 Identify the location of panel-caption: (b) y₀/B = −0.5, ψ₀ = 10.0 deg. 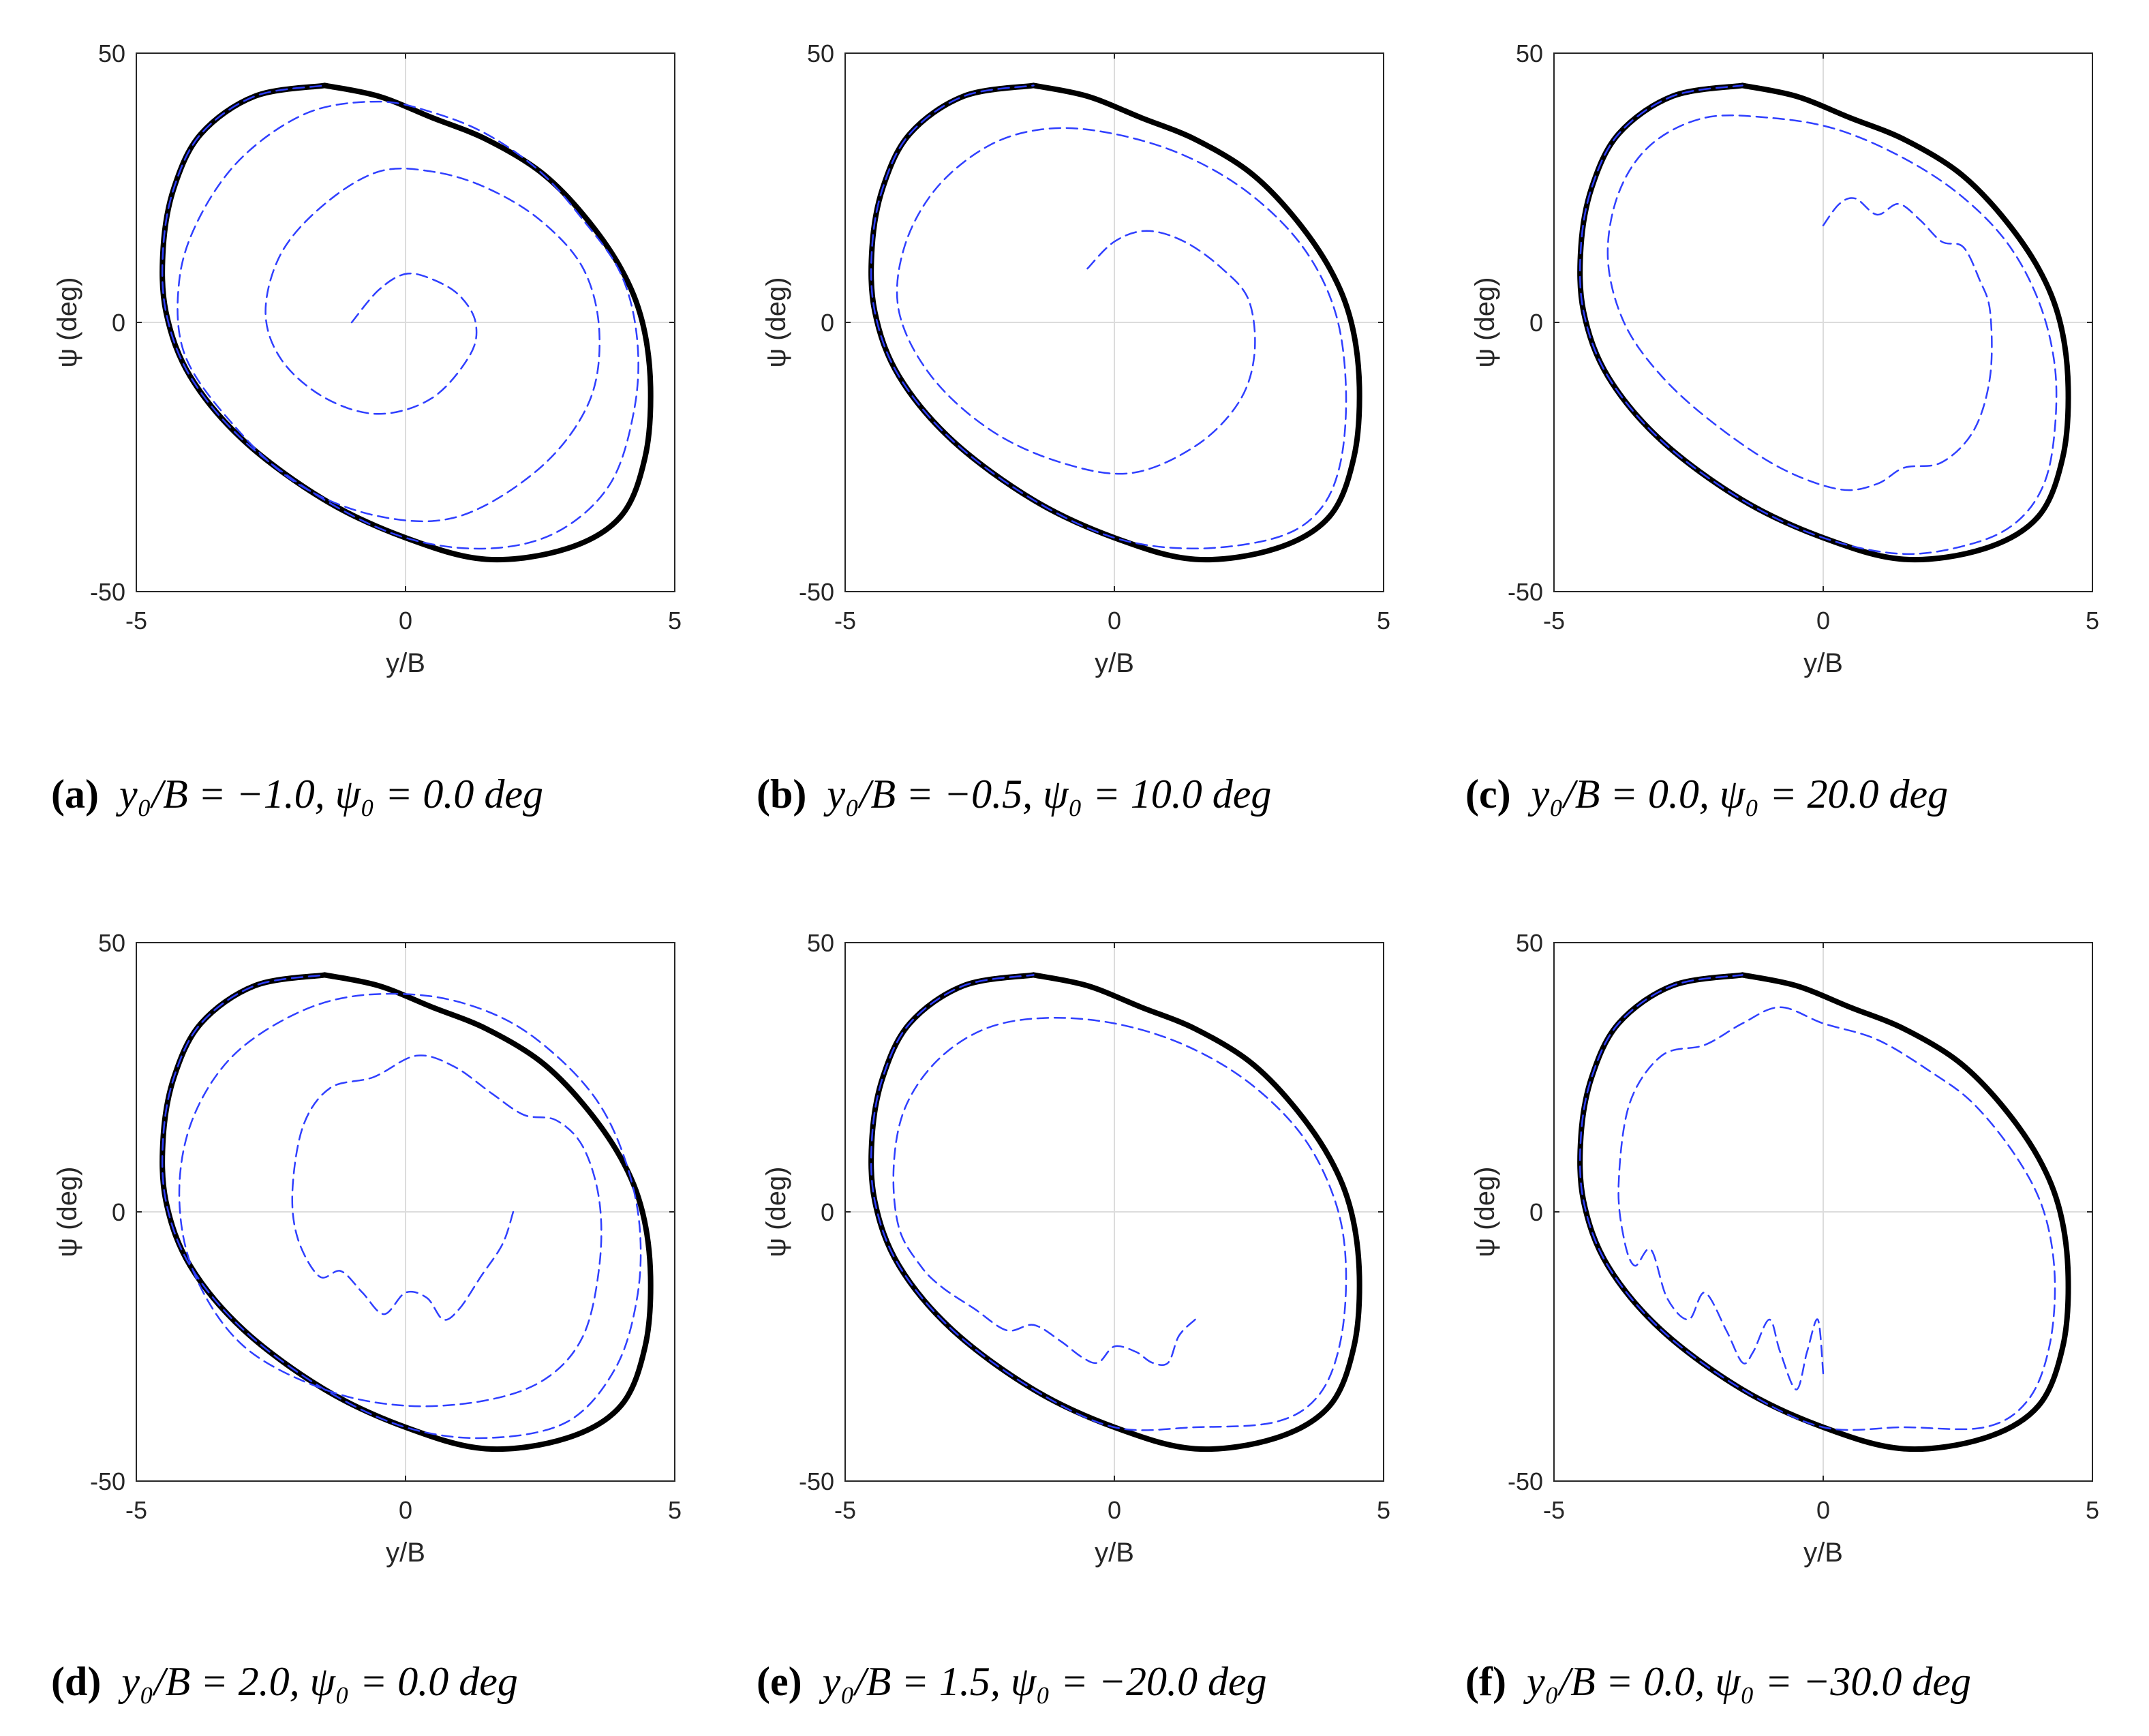
(1014, 794).